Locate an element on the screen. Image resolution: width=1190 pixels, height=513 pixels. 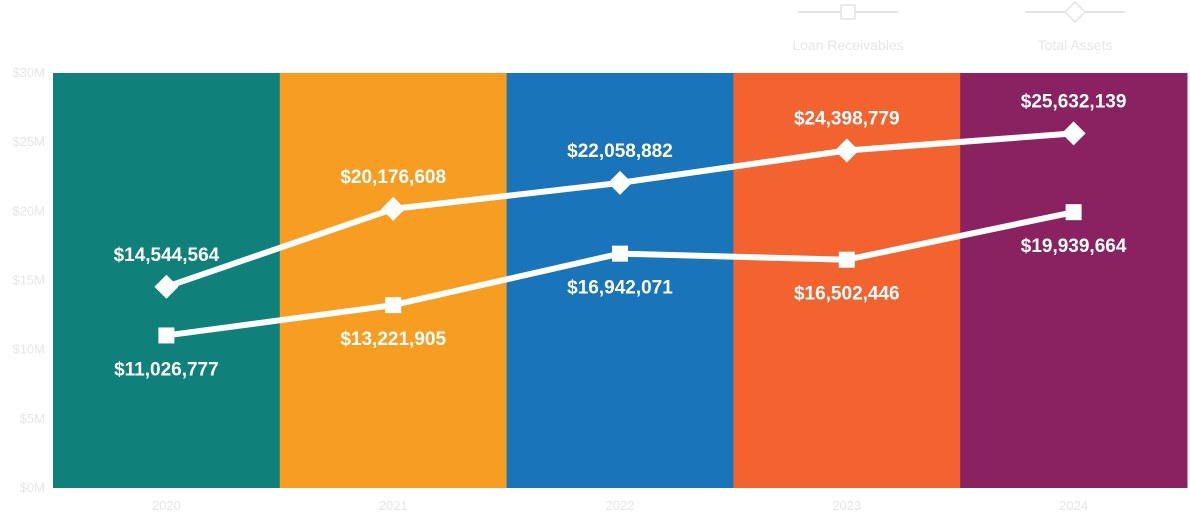
x-tick-label: 2024 is located at coordinates (1073, 505).